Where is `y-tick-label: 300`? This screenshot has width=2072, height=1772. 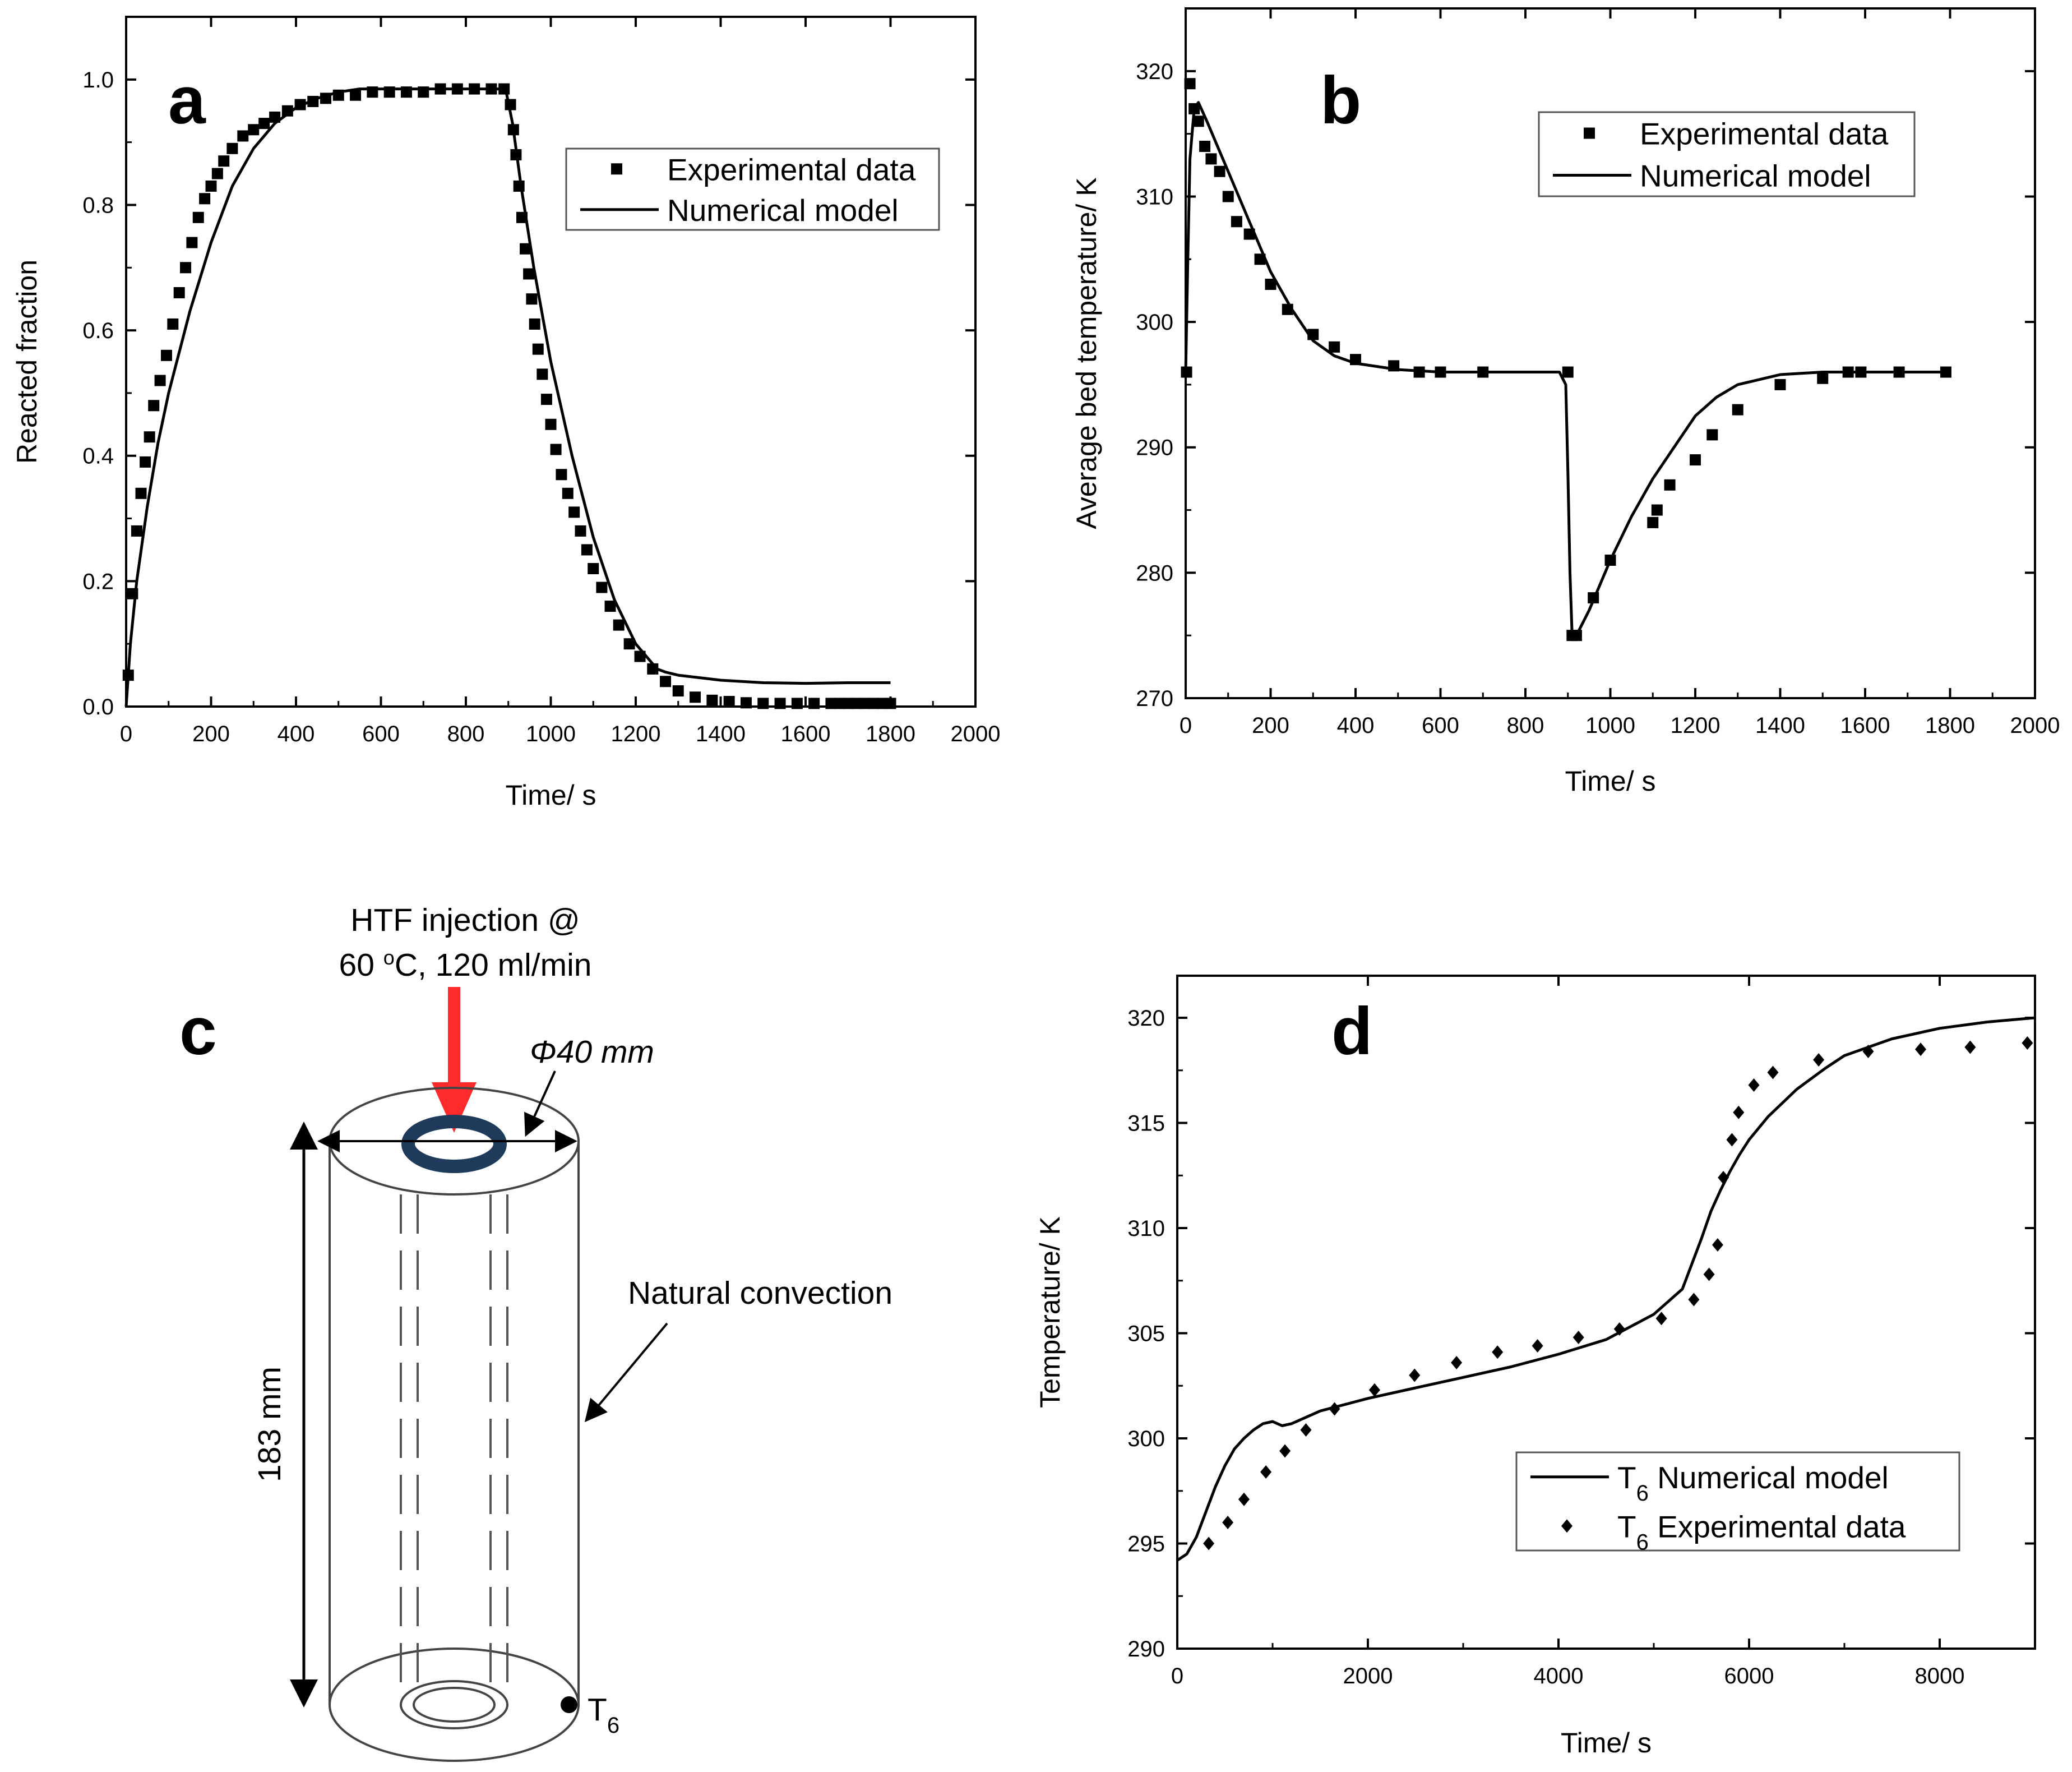 y-tick-label: 300 is located at coordinates (1154, 322).